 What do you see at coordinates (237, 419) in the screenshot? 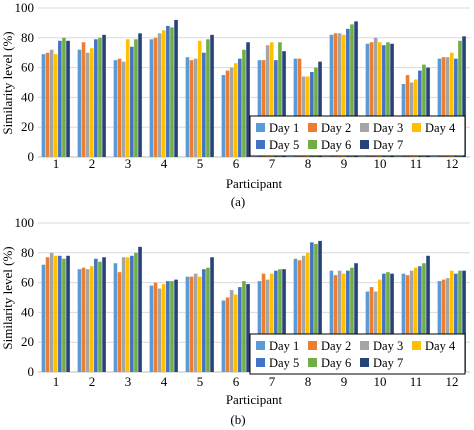
I see `panel-label: (b)` at bounding box center [237, 419].